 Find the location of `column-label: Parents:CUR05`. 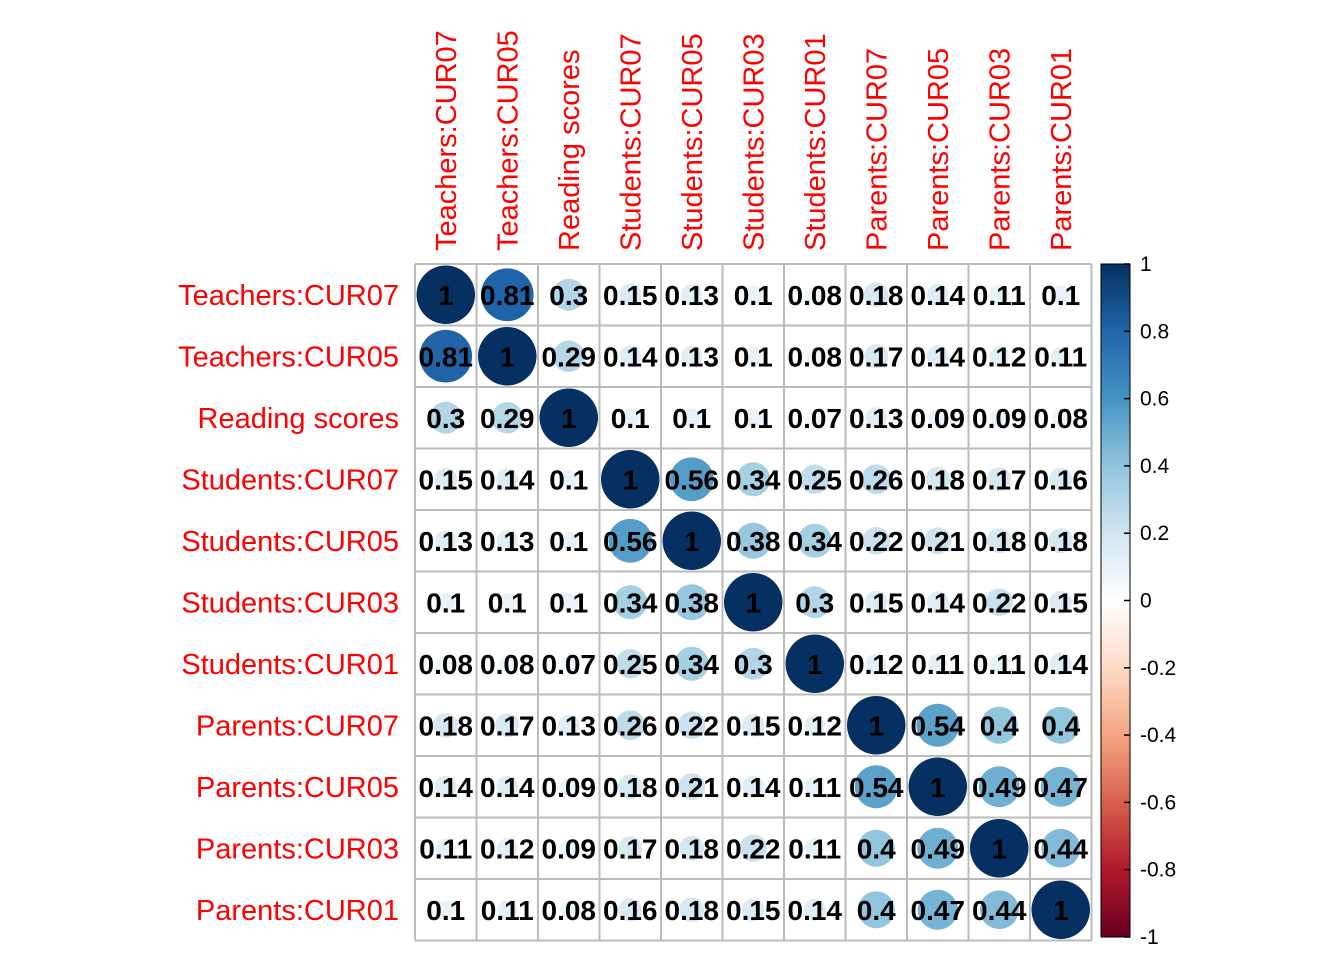

column-label: Parents:CUR05 is located at coordinates (939, 149).